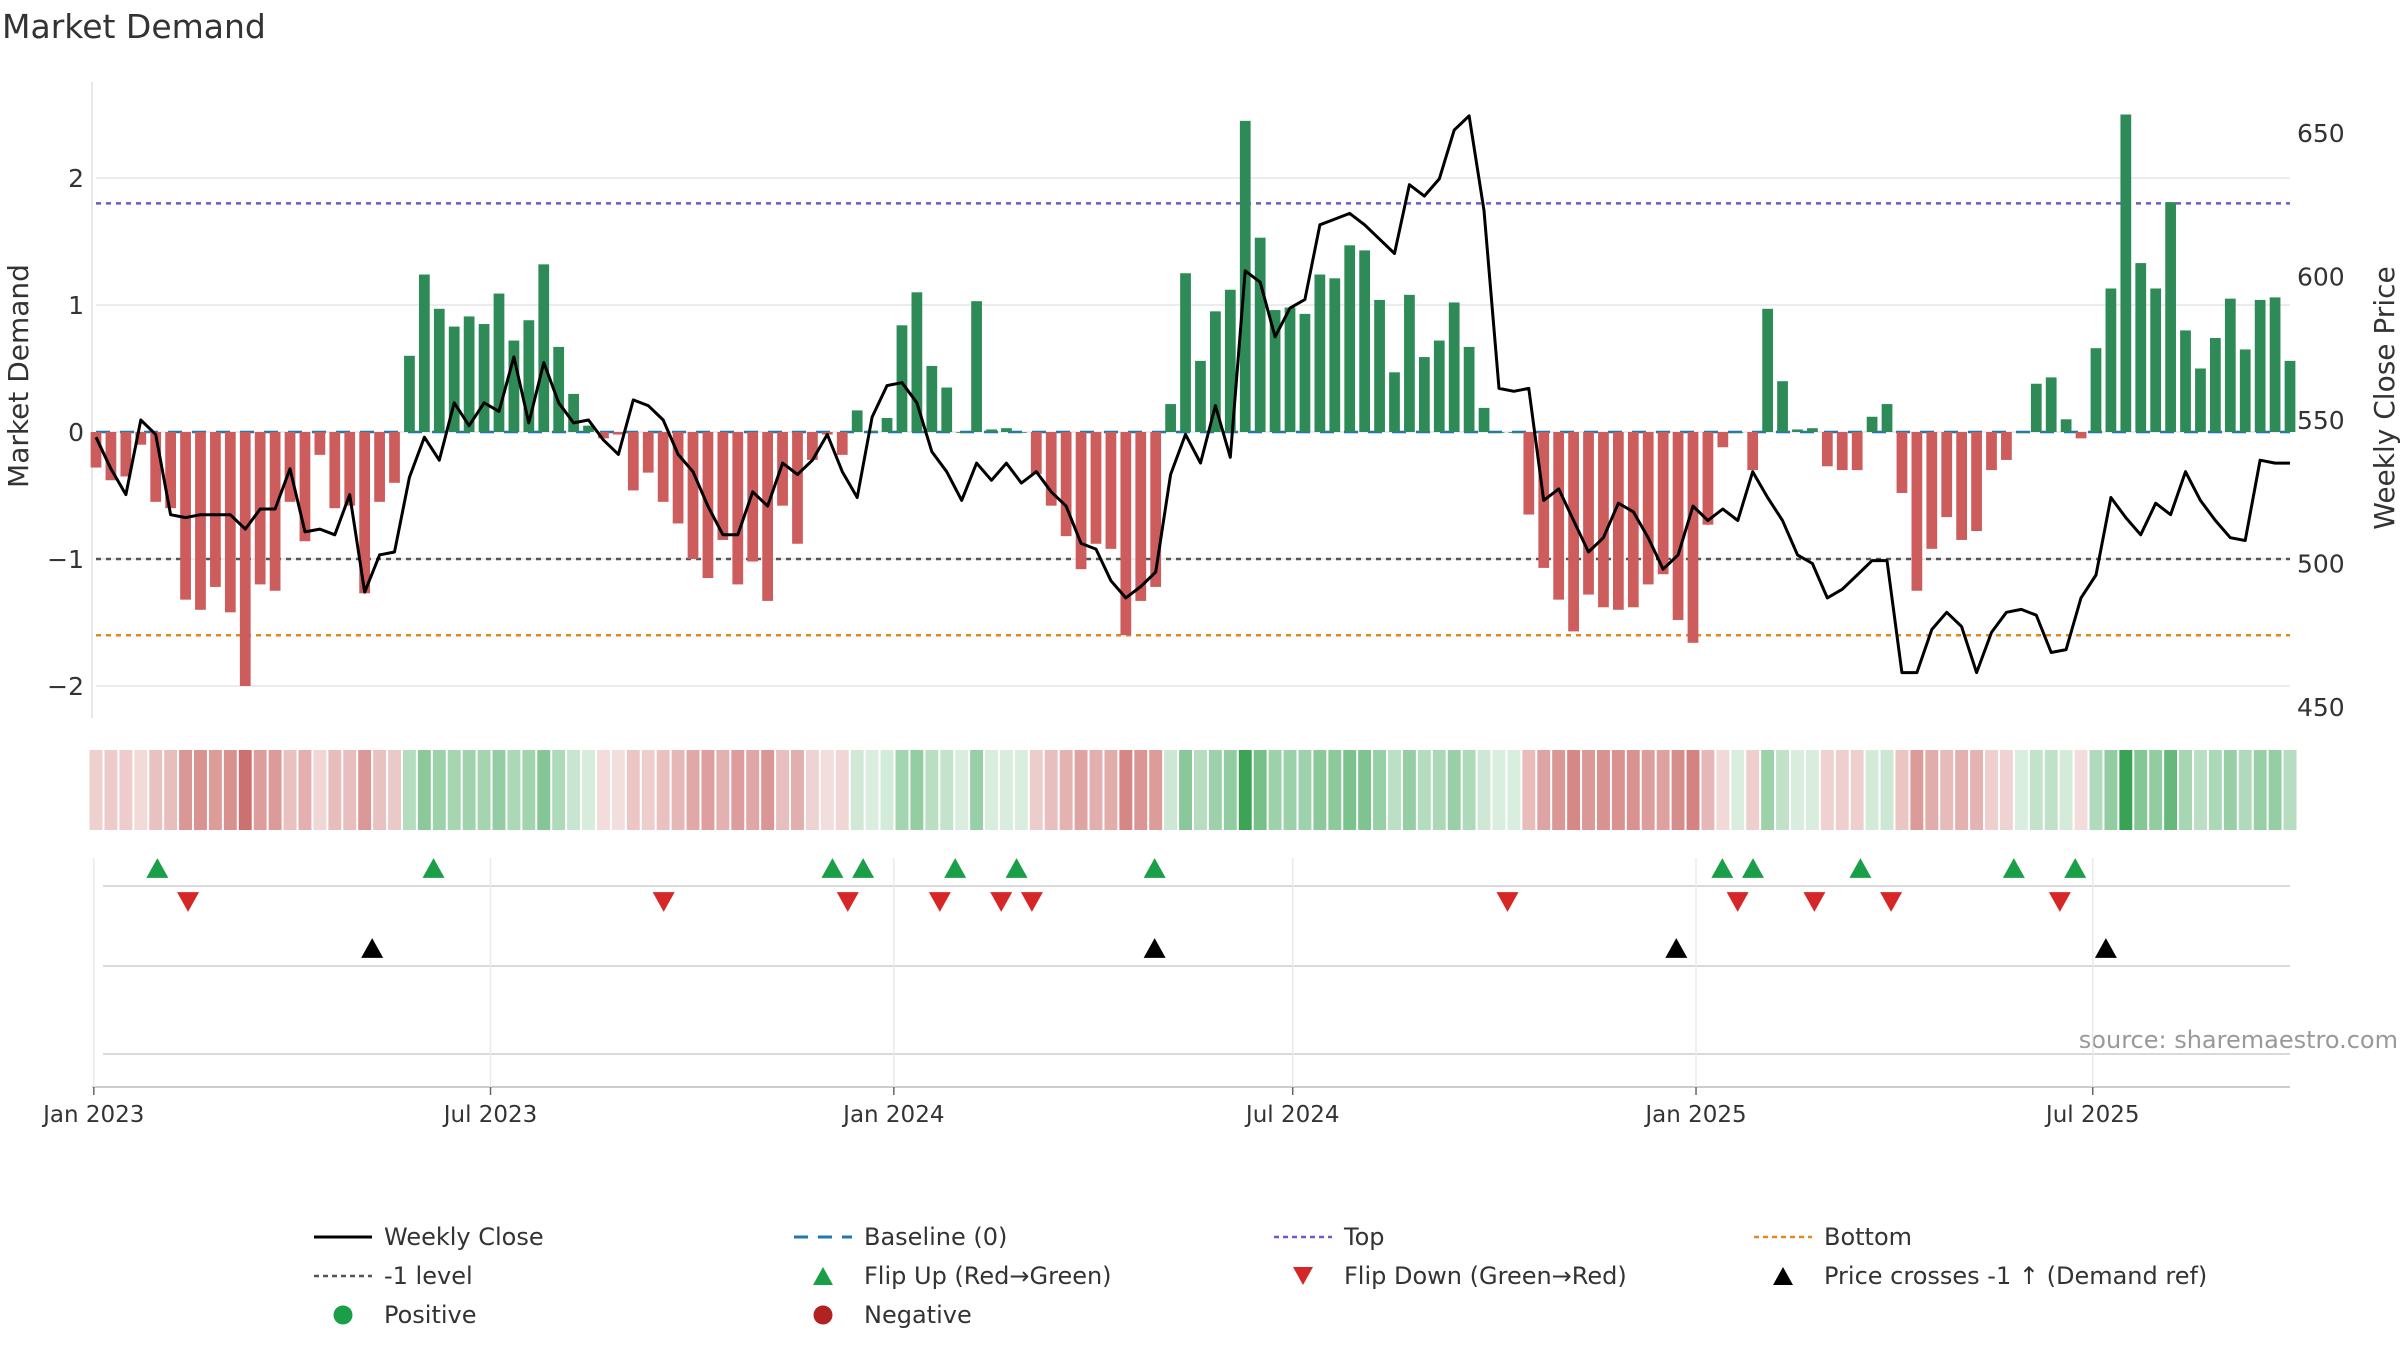 The image size is (2400, 1350). I want to click on legend-label: Bottom, so click(1868, 1237).